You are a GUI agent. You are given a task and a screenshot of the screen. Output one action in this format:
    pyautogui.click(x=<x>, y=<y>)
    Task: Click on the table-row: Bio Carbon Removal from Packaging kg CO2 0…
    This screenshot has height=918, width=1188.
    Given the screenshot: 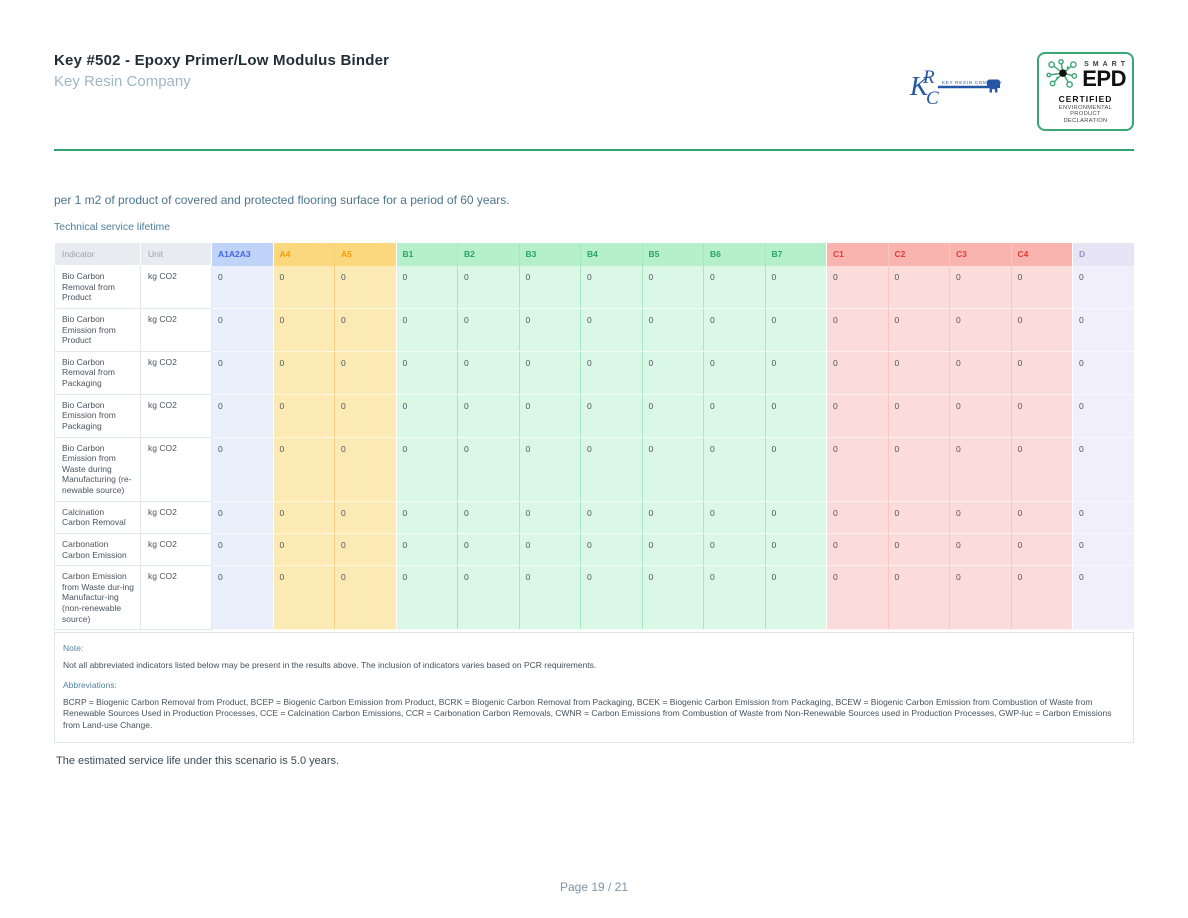 What is the action you would take?
    pyautogui.click(x=594, y=372)
    